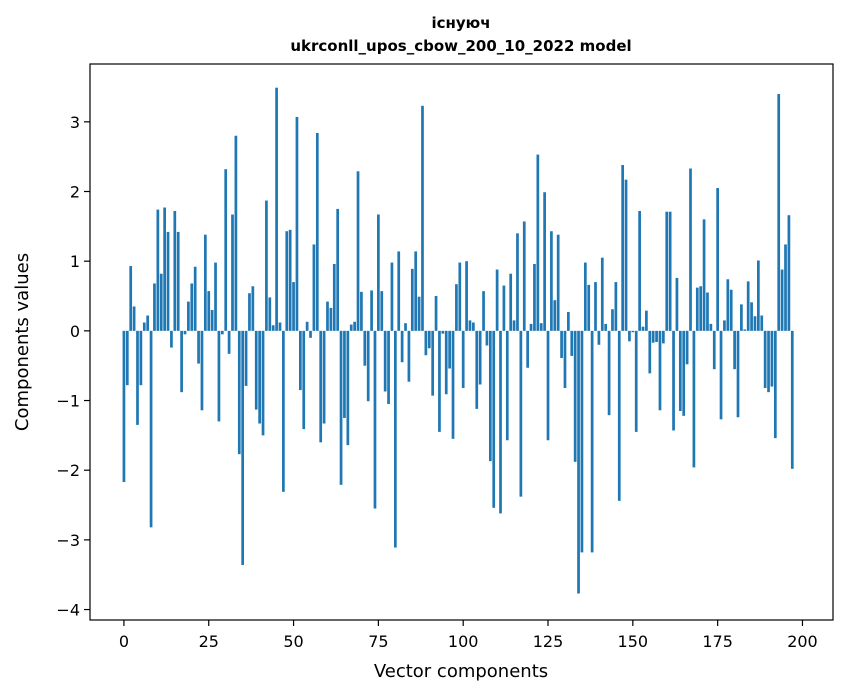 This screenshot has width=847, height=696. Describe the element at coordinates (75, 192) in the screenshot. I see `y-tick-label-2: 2` at that location.